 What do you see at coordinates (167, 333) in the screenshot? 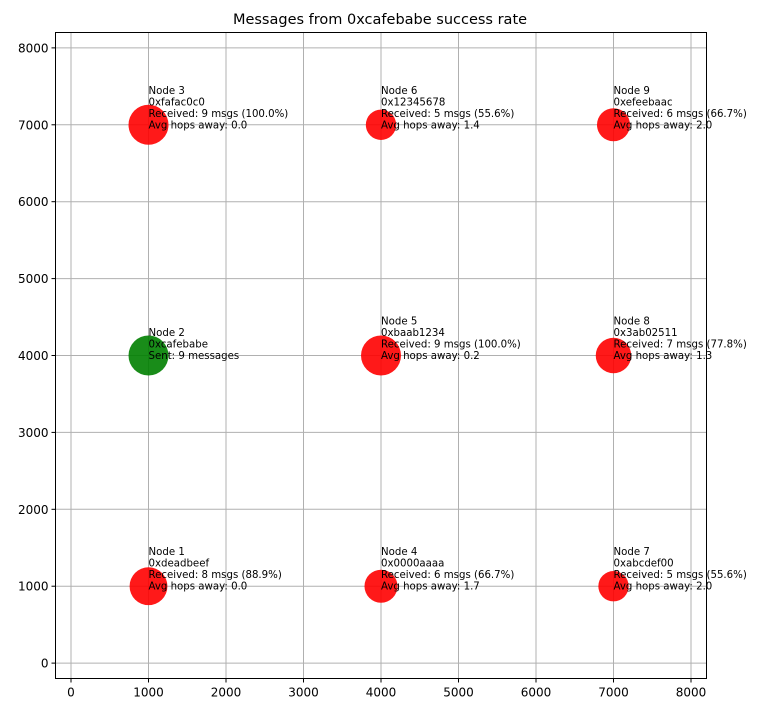
I see `node-annotation-line: Node 2` at bounding box center [167, 333].